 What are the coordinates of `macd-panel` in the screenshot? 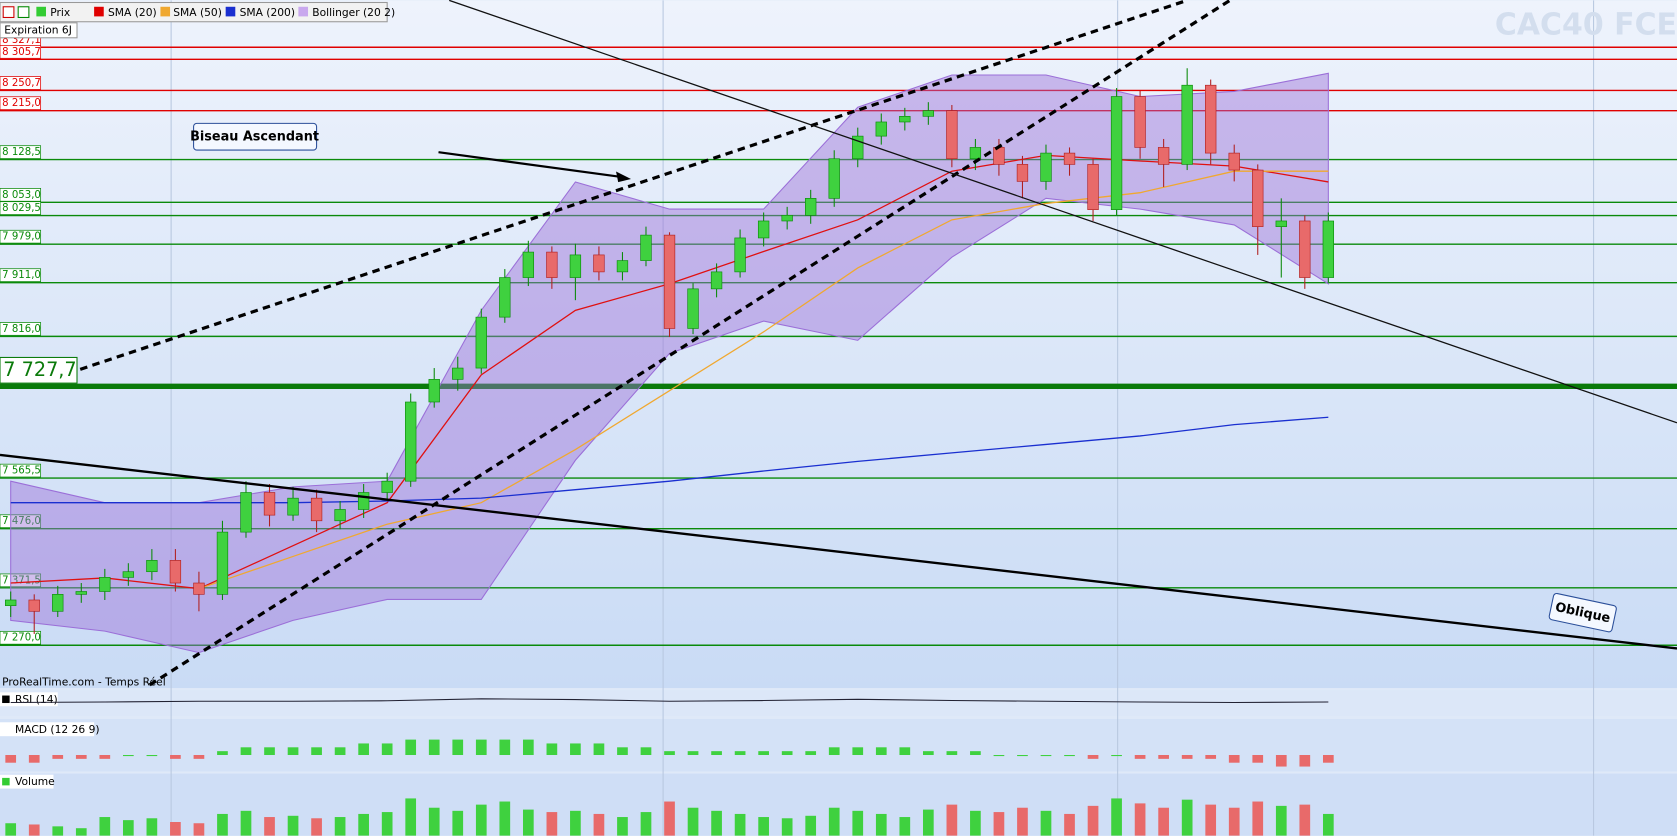 It's located at (838, 745).